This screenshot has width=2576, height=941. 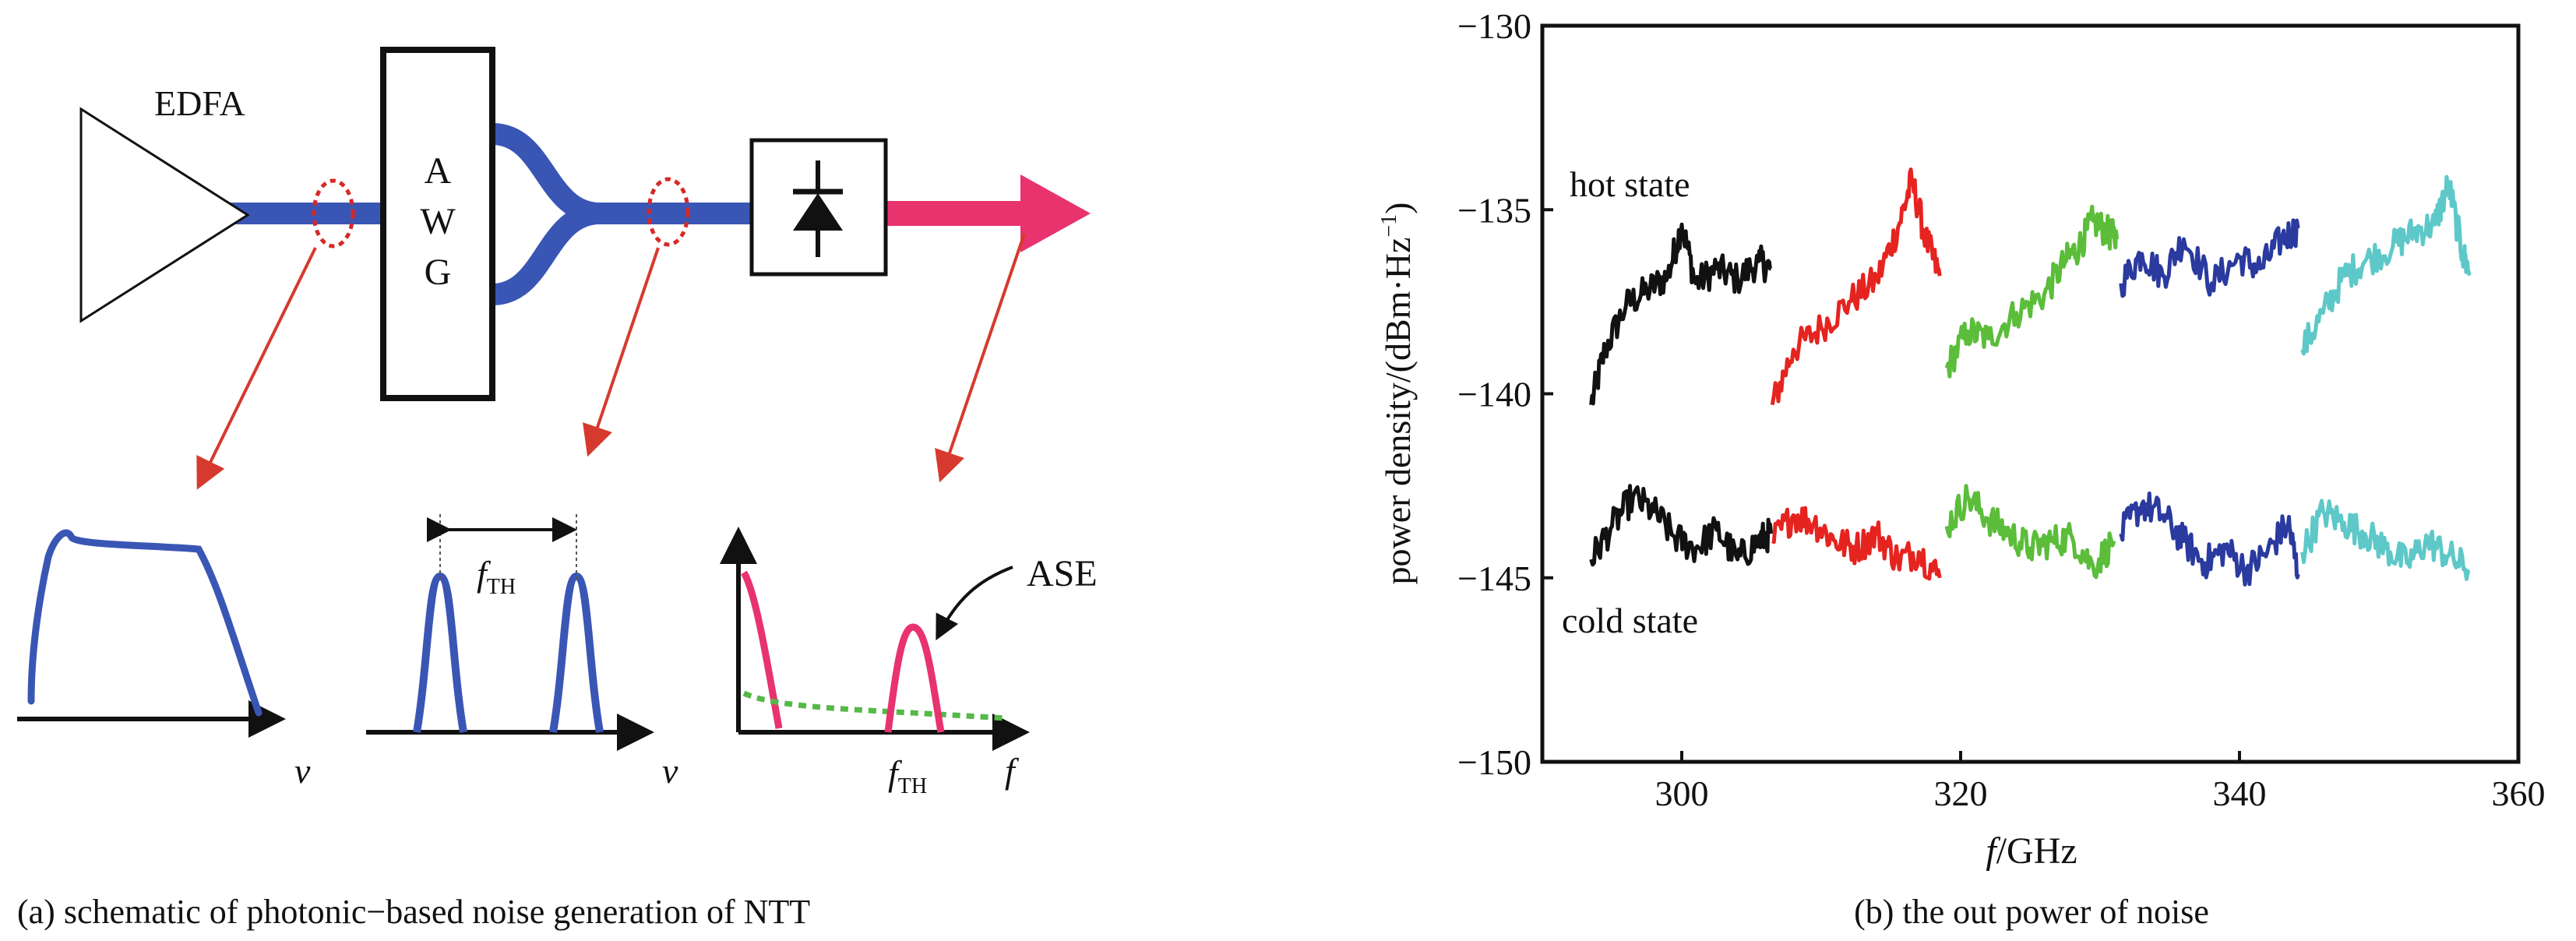 What do you see at coordinates (302, 771) in the screenshot?
I see `spectrum1-axis-label: v` at bounding box center [302, 771].